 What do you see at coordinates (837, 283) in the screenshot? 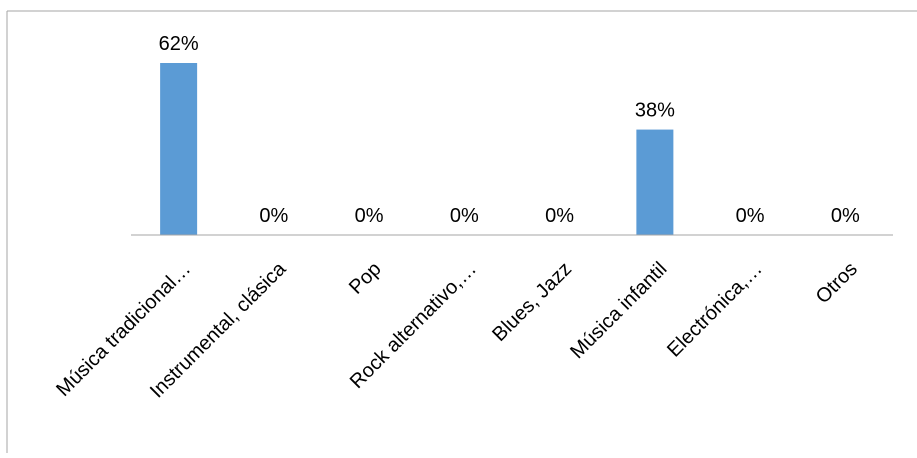
I see `category-label-8: Otros` at bounding box center [837, 283].